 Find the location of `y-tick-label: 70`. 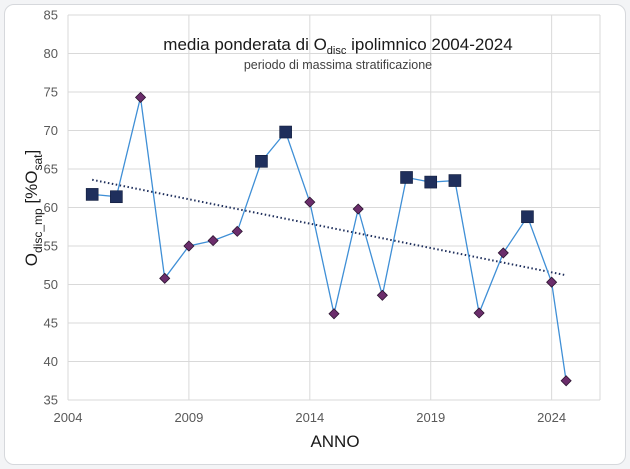

y-tick-label: 70 is located at coordinates (51, 130).